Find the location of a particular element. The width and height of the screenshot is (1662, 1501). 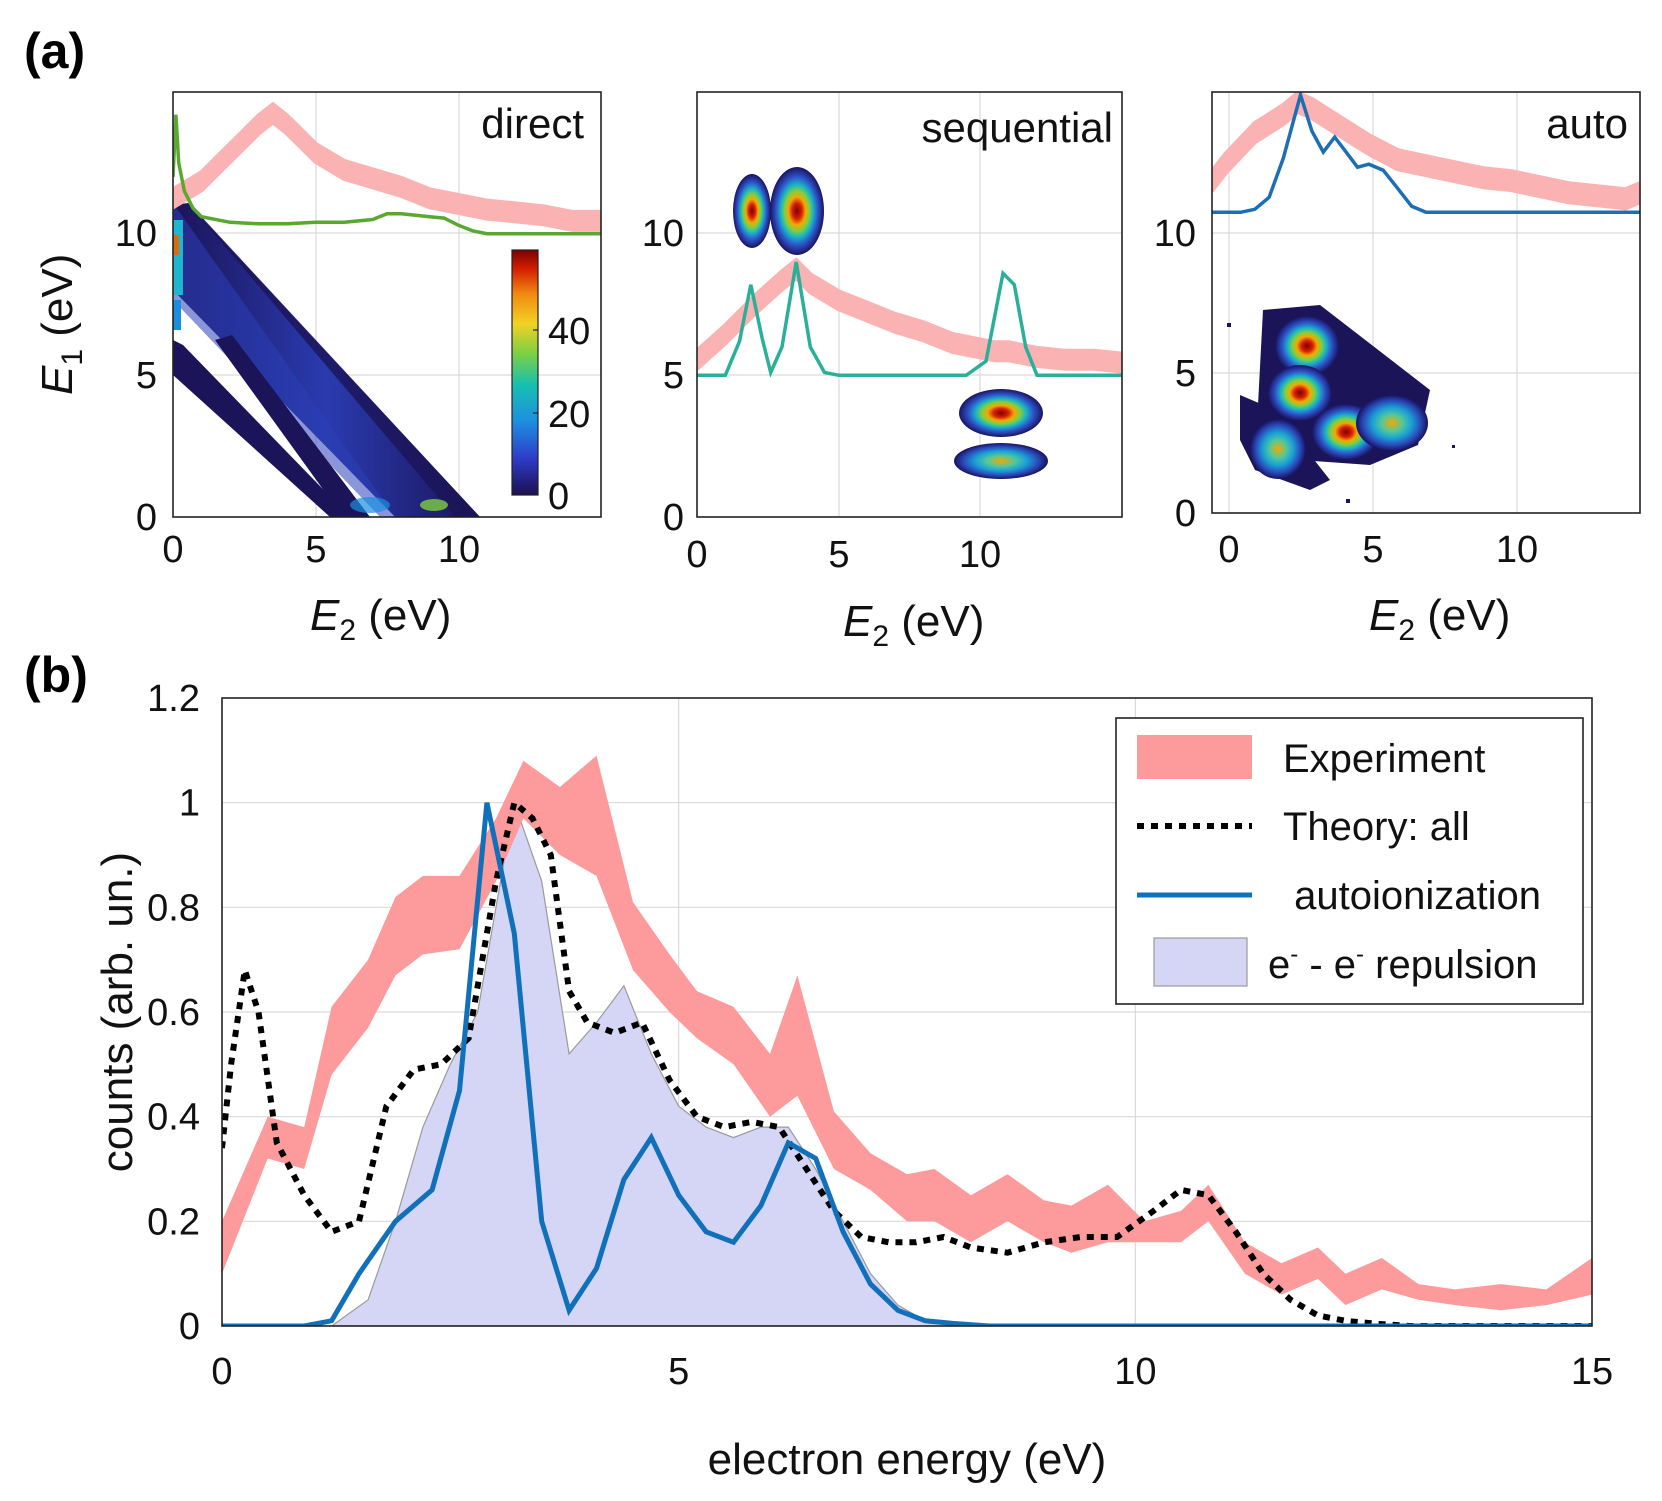

sequential-experiment-curve is located at coordinates (909, 315).